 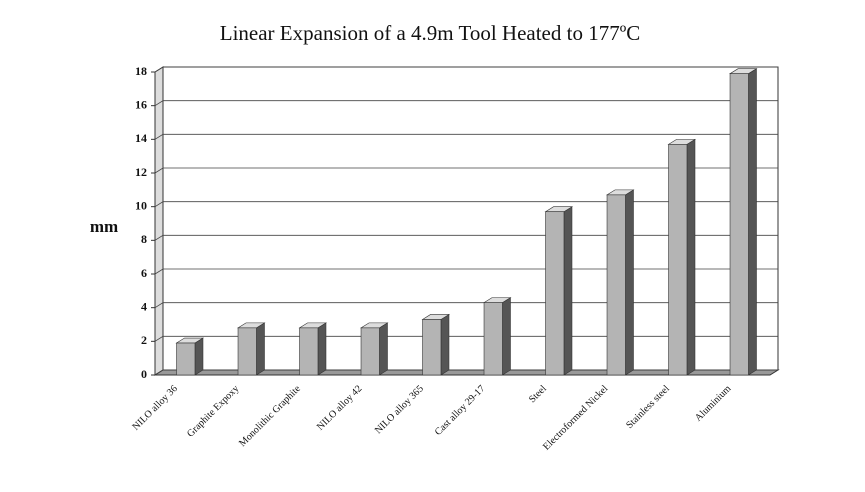 I want to click on x-tick-label: Steel, so click(x=538, y=394).